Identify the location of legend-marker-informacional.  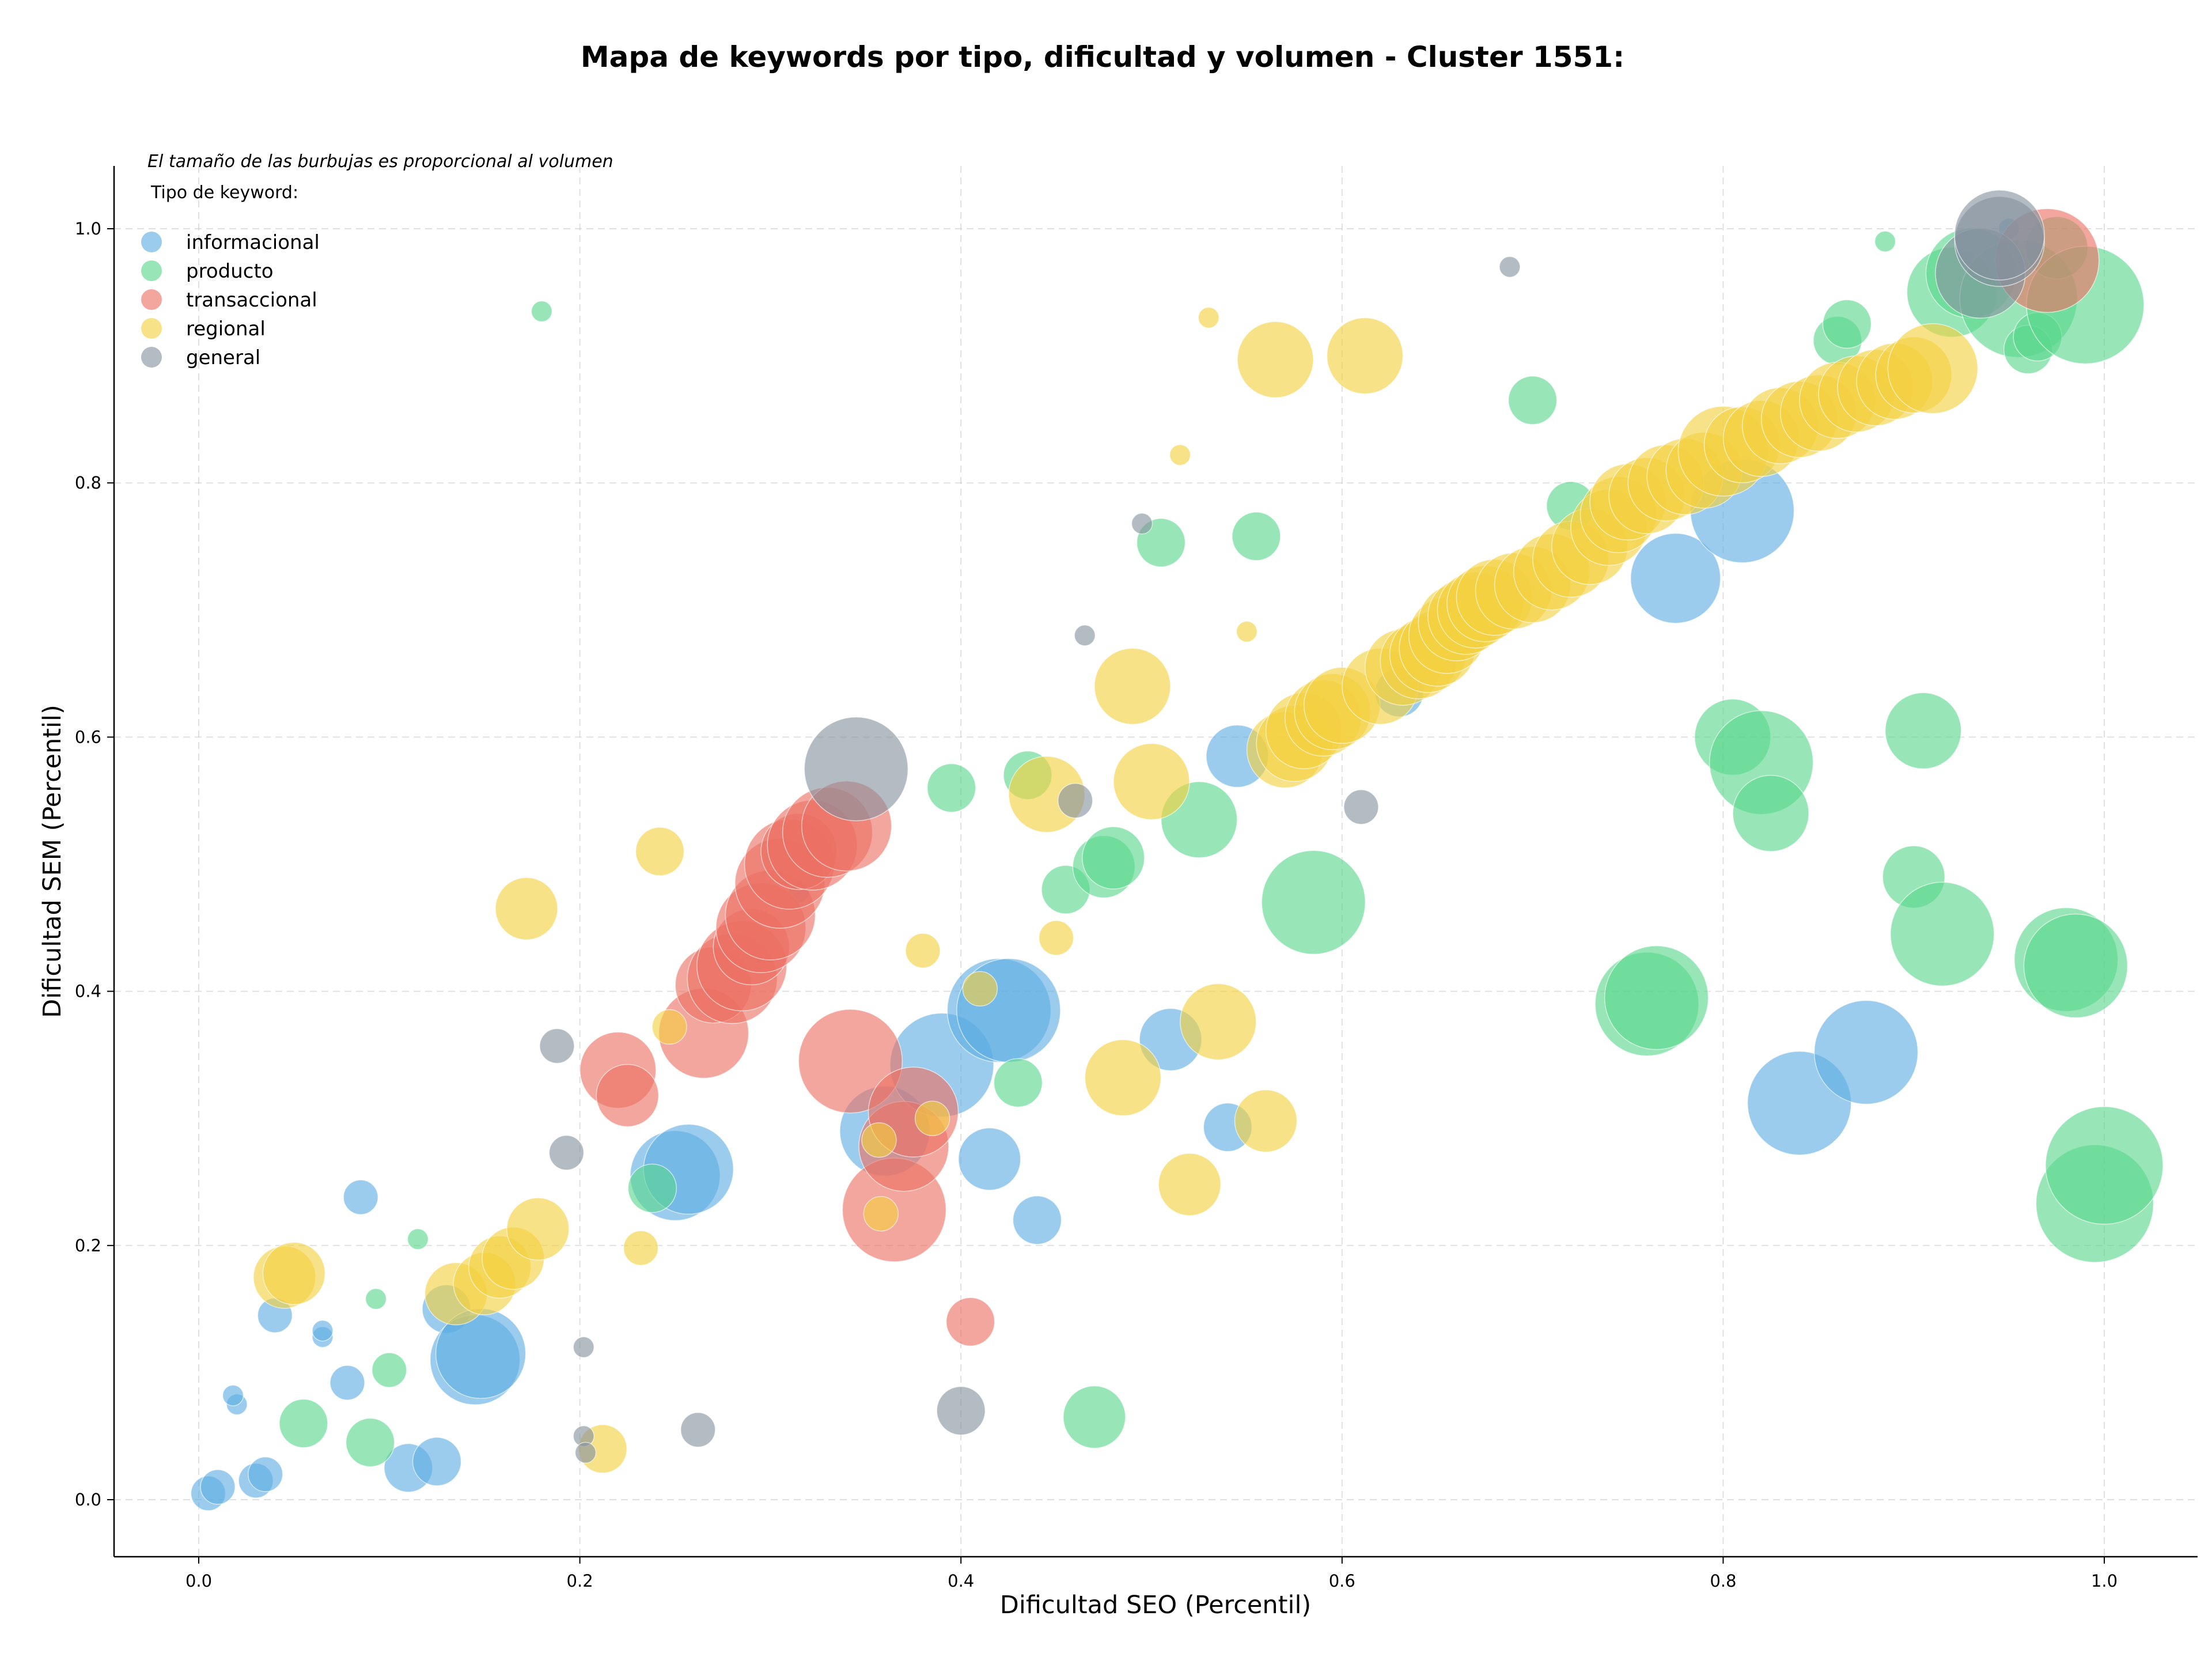
(151, 242).